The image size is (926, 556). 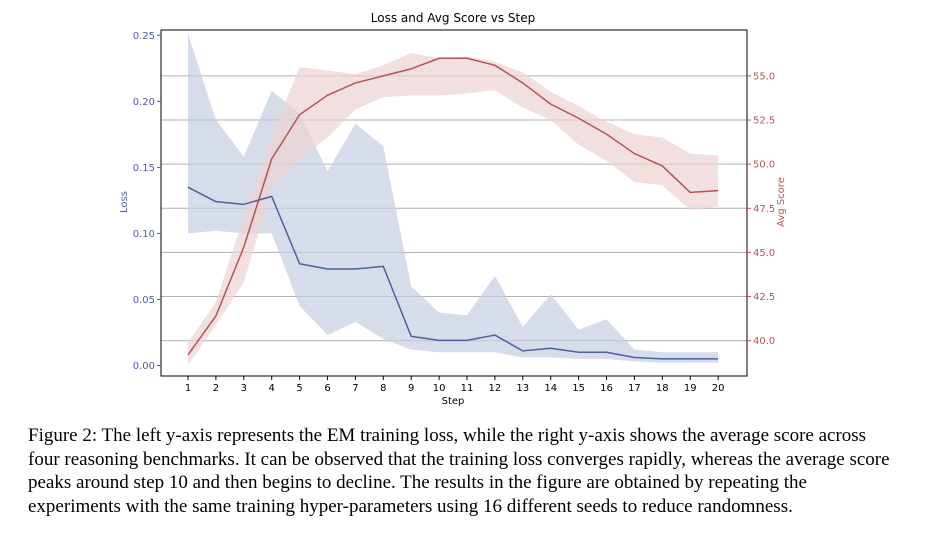 What do you see at coordinates (781, 202) in the screenshot?
I see `y-axis-right-label: Avg Score` at bounding box center [781, 202].